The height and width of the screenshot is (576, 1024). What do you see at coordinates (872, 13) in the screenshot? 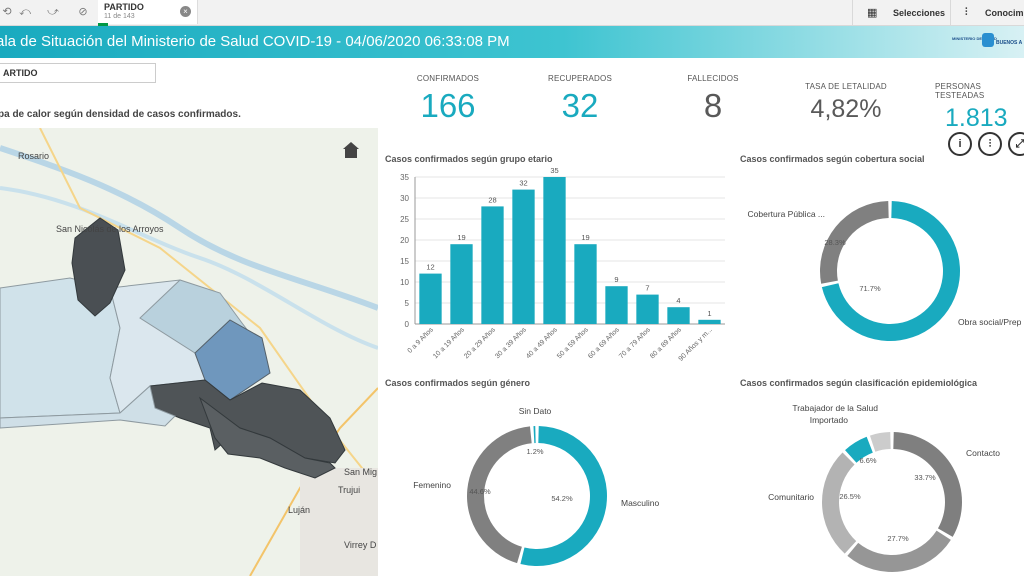
I see `grid-icon: ▦` at bounding box center [872, 13].